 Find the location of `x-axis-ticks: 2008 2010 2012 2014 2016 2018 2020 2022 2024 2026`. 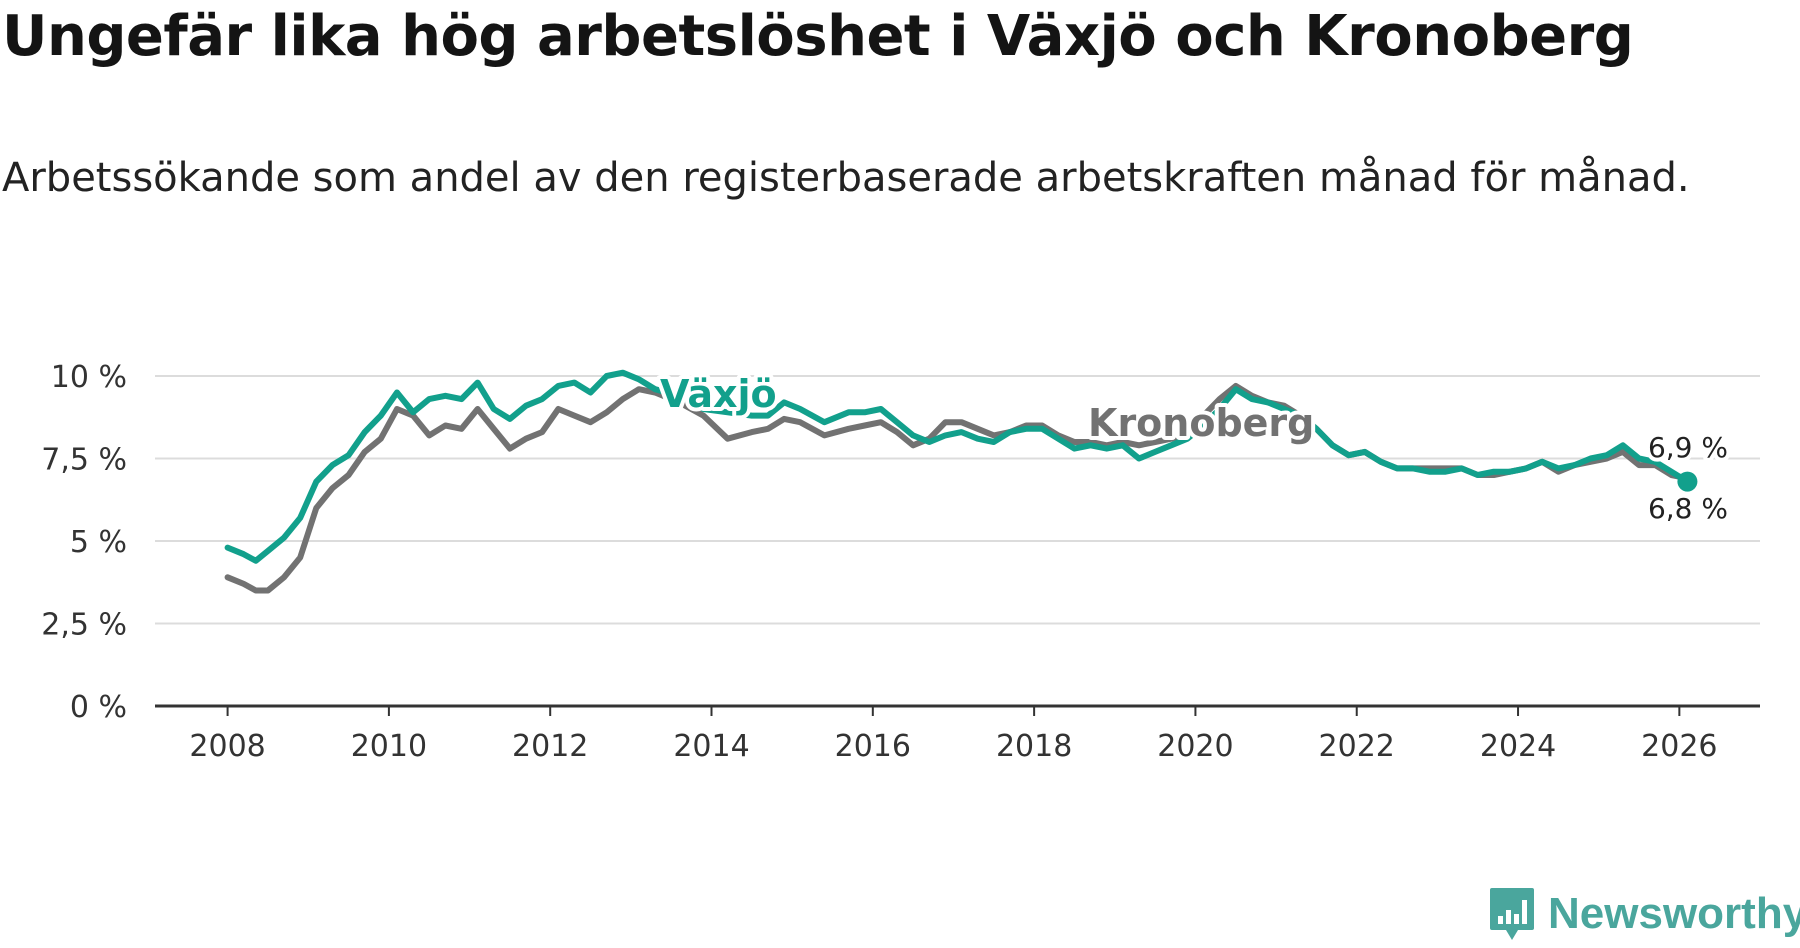

x-axis-ticks: 2008 2010 2012 2014 2016 2018 2020 2022 2024 2026 is located at coordinates (953, 735).